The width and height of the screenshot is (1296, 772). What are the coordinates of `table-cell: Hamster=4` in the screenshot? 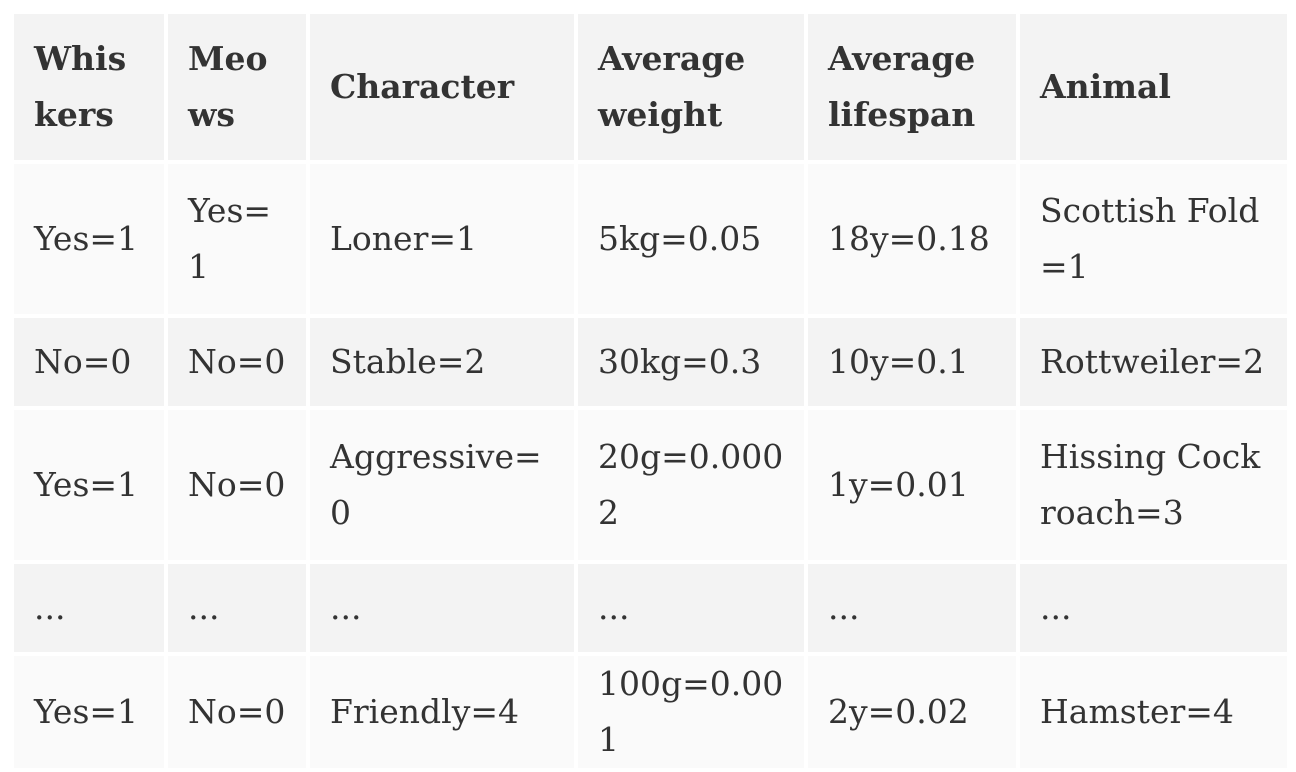 It's located at (1153, 712).